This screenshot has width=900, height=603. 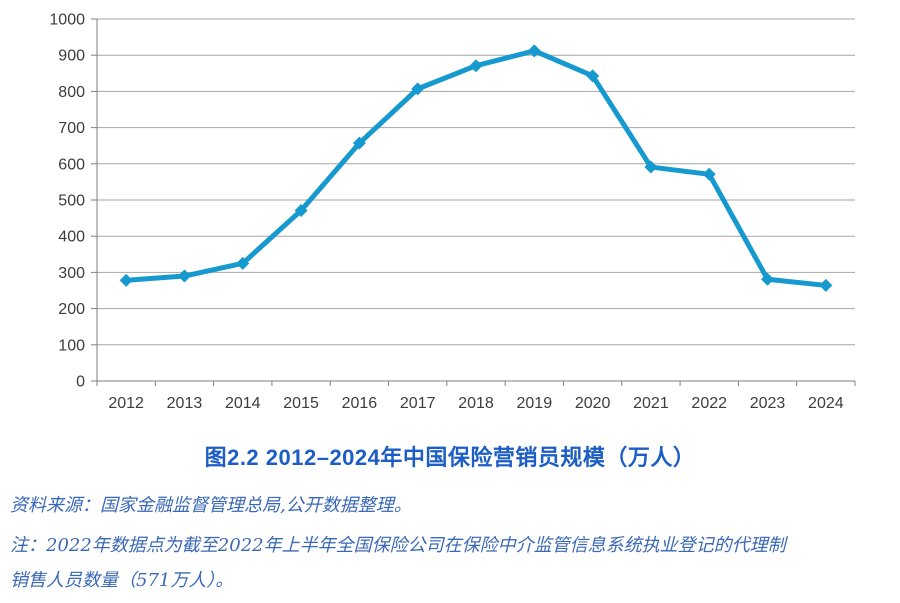 I want to click on x-tick-label: 2015, so click(x=301, y=403).